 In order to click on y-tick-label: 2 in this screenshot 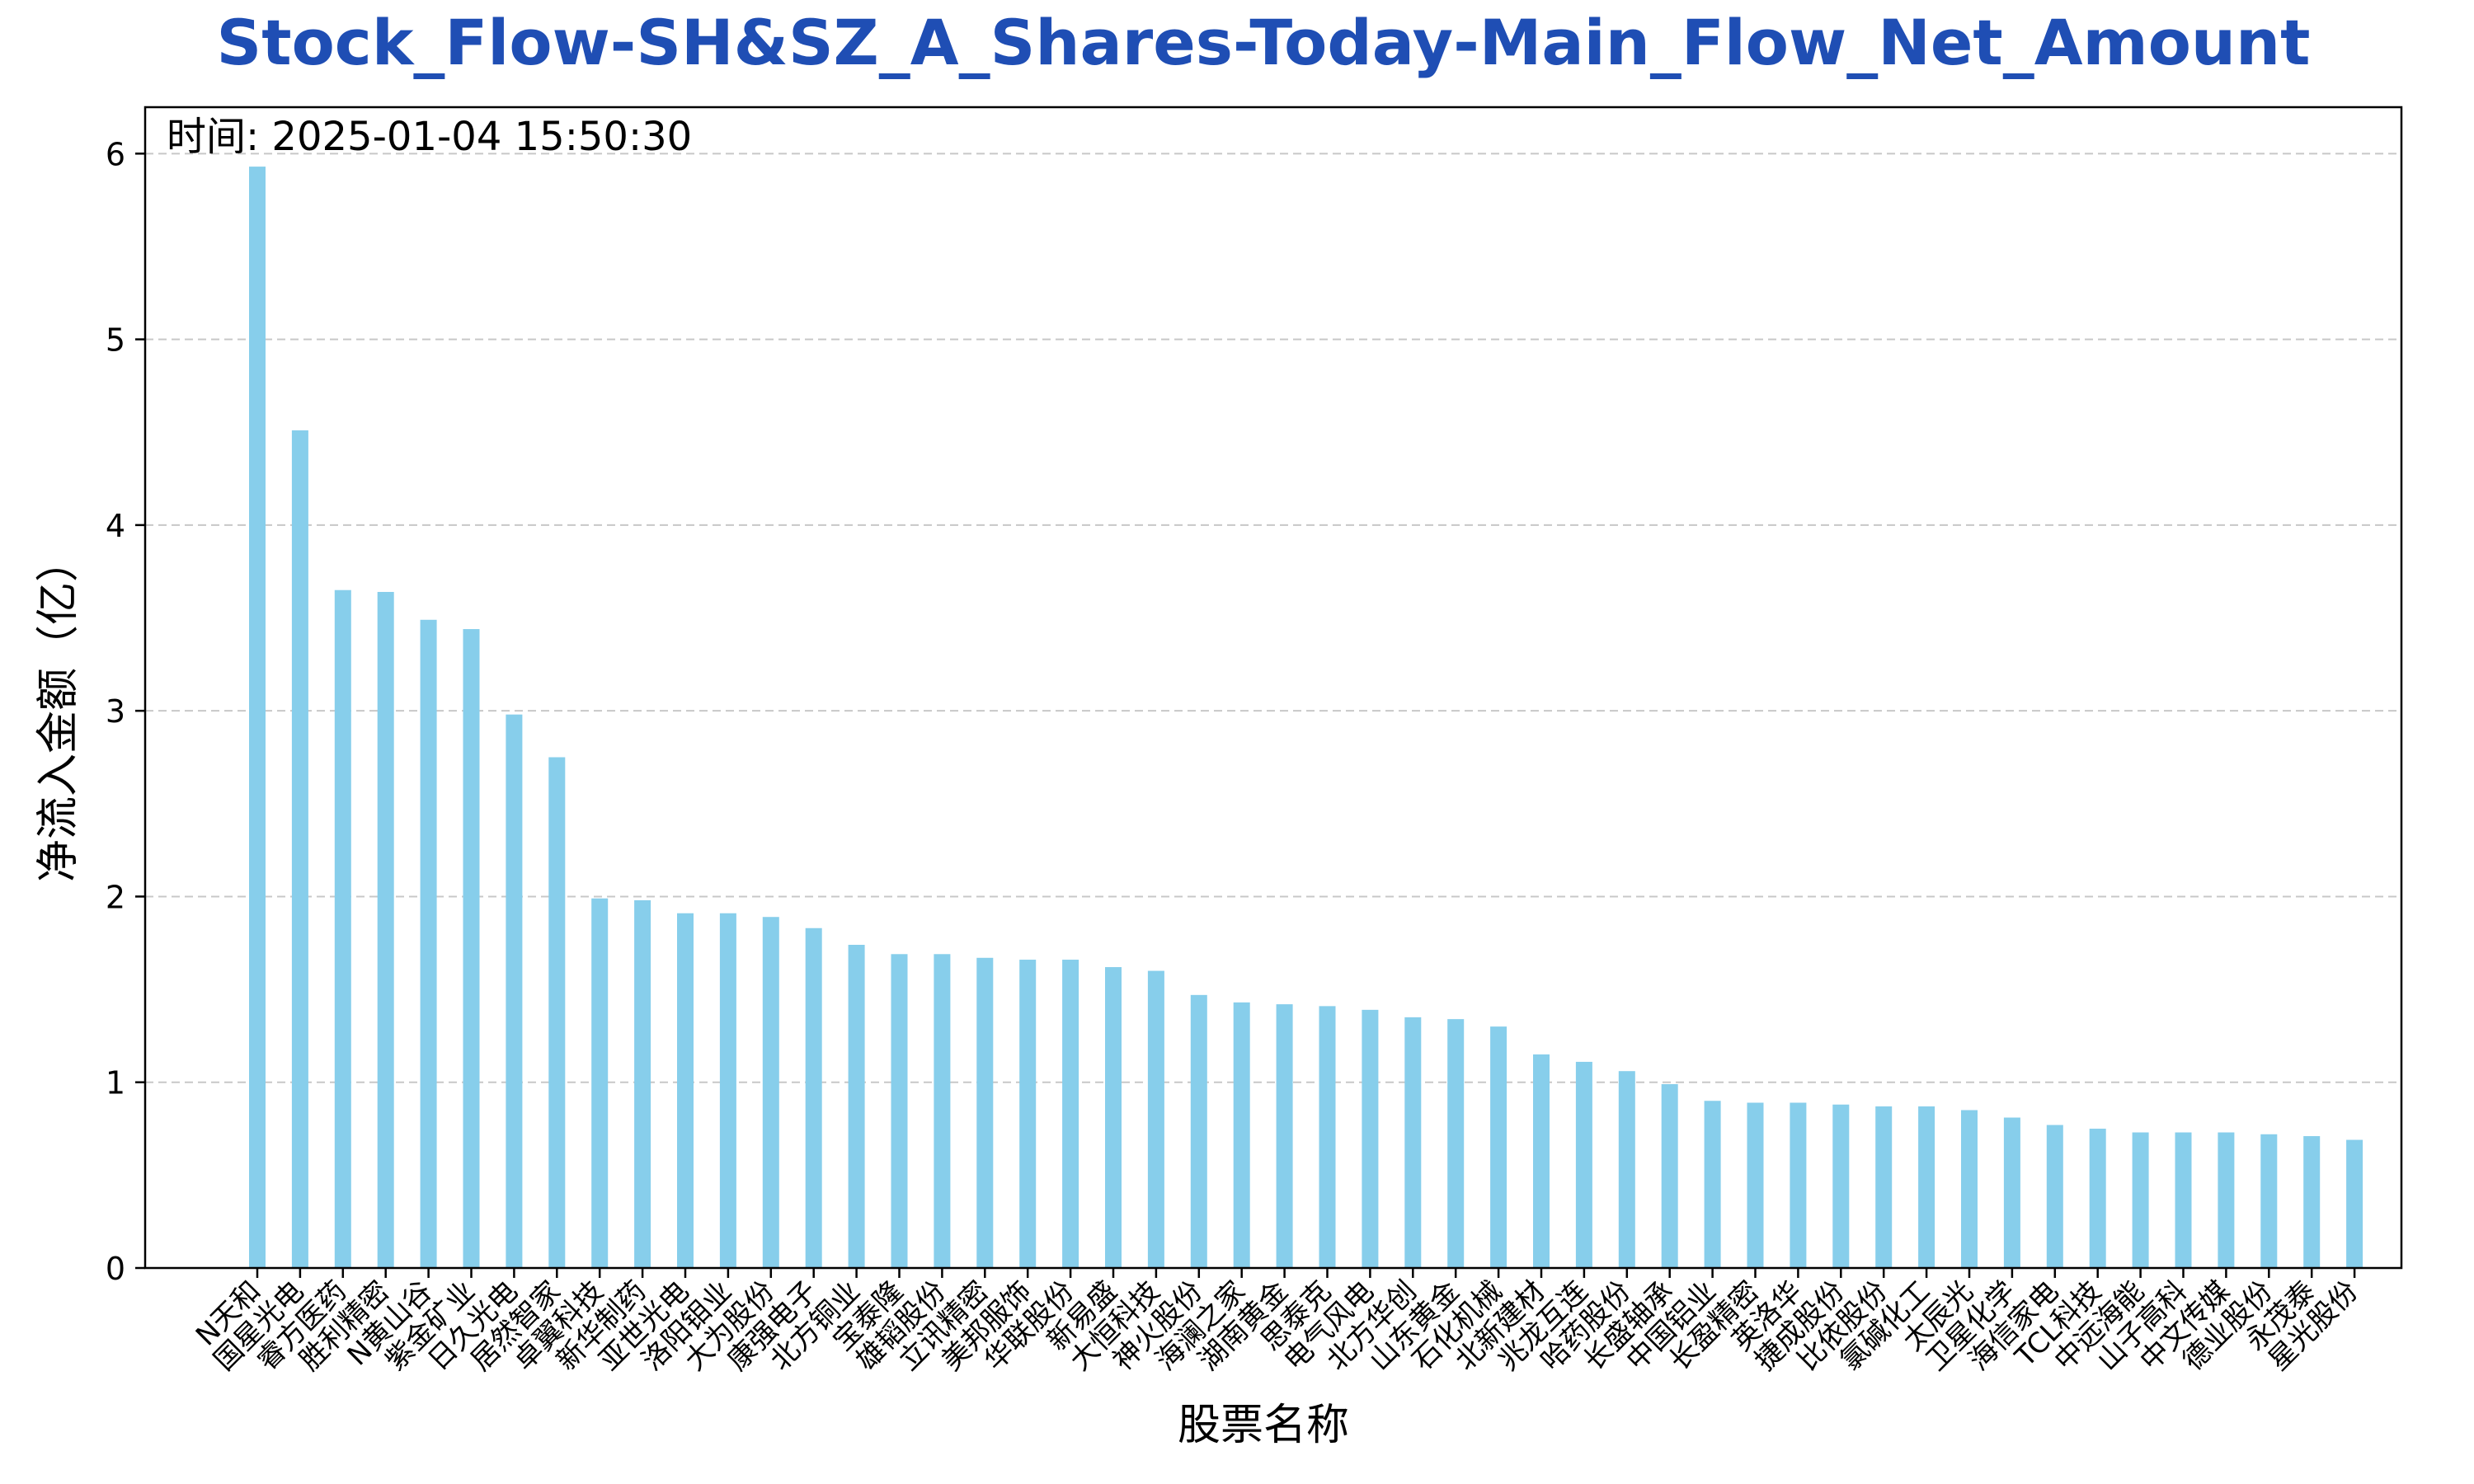, I will do `click(115, 897)`.